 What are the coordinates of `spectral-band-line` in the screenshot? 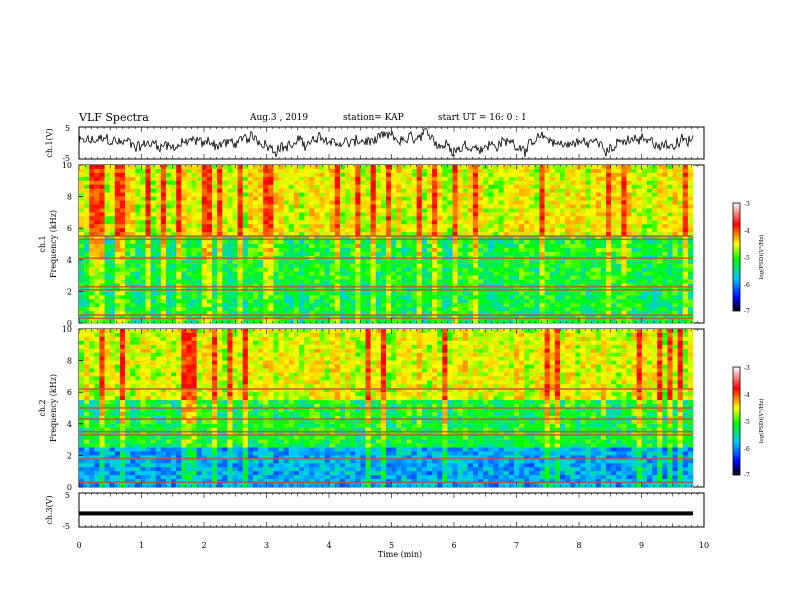 It's located at (386, 236).